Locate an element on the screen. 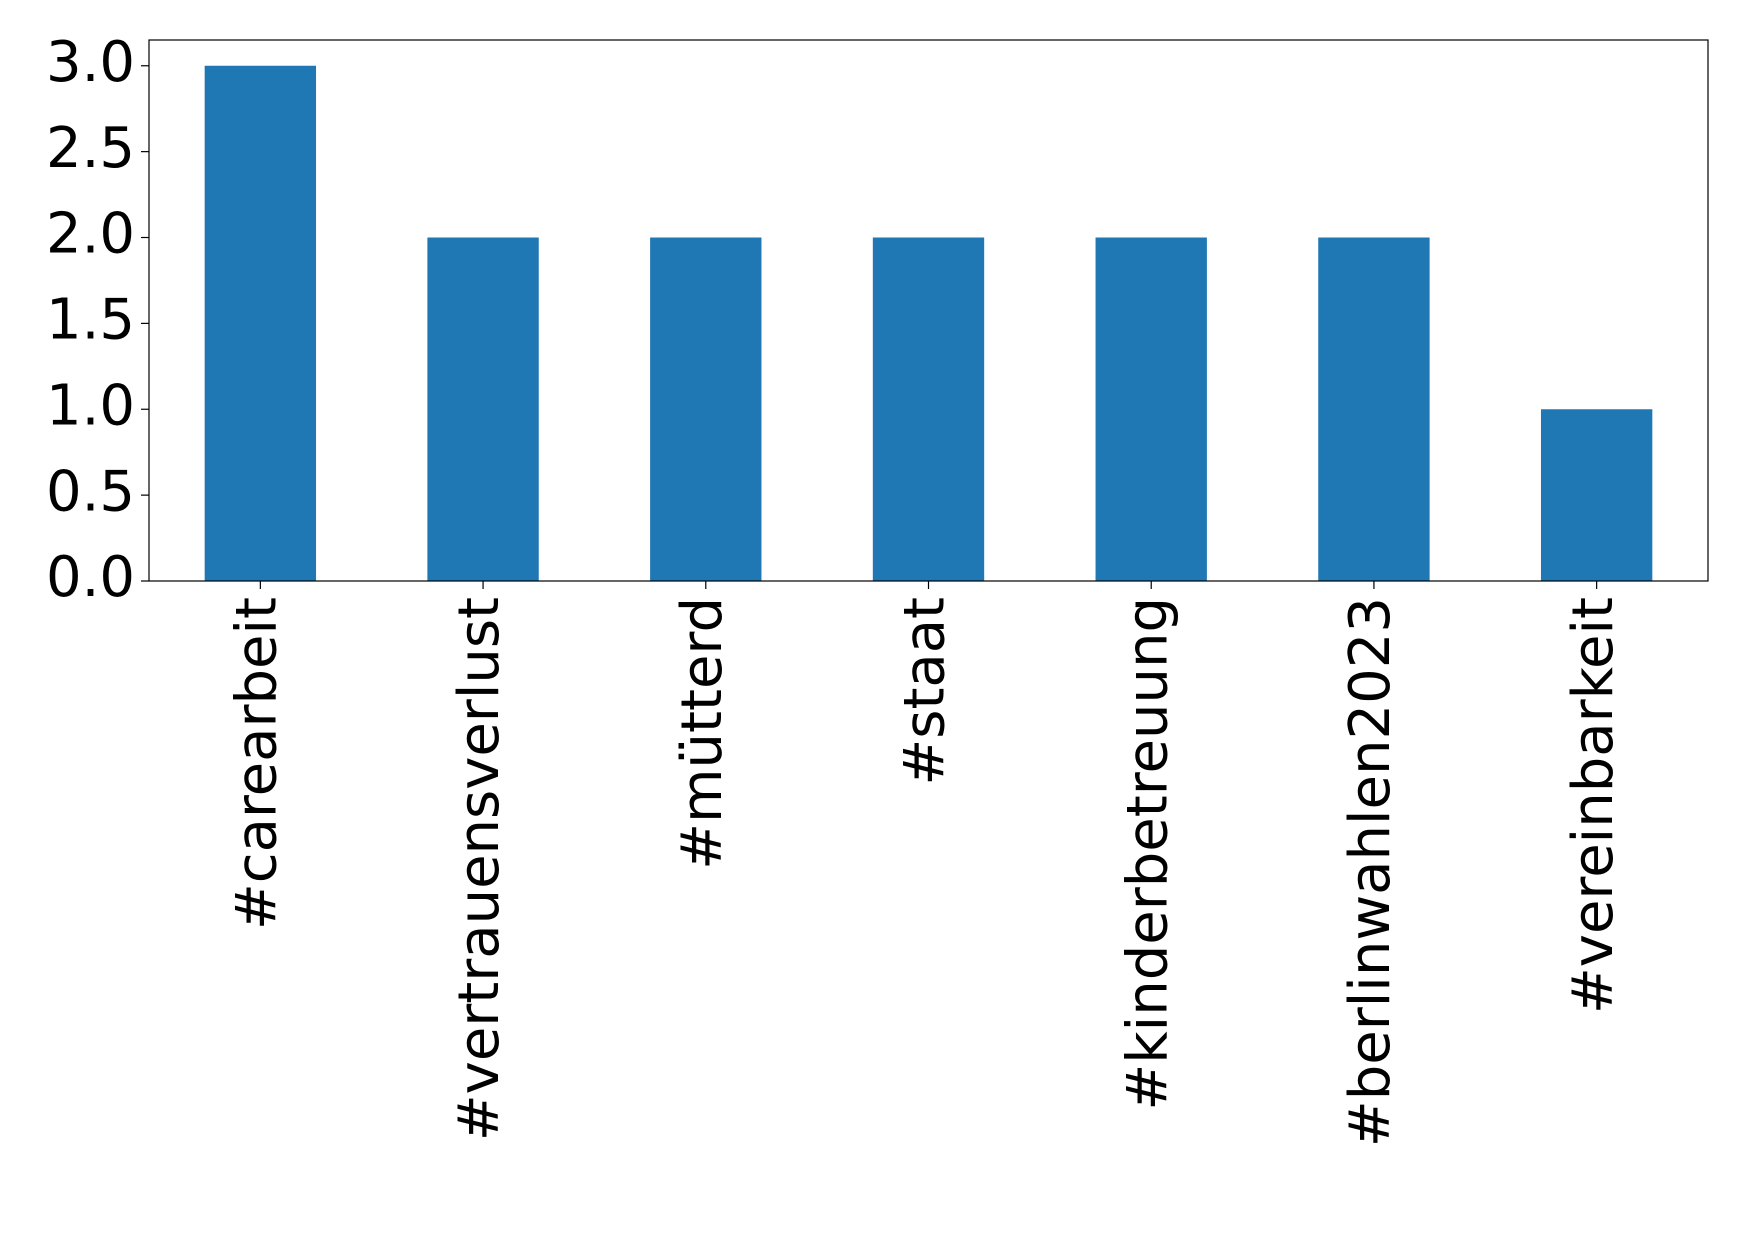 Image resolution: width=1739 pixels, height=1242 pixels. y-tick-label: 0.0 is located at coordinates (90, 577).